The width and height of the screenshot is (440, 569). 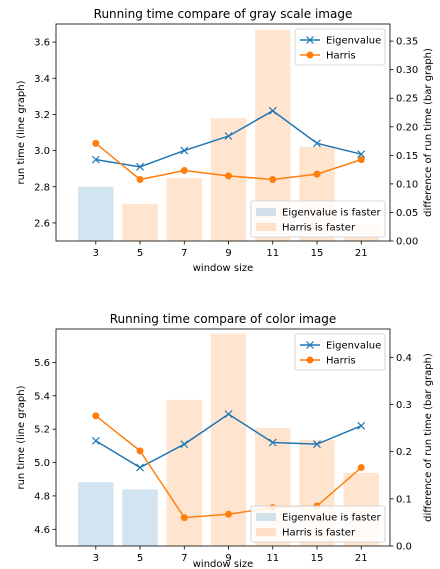 What do you see at coordinates (42, 115) in the screenshot?
I see `y-tick-label: 3.2` at bounding box center [42, 115].